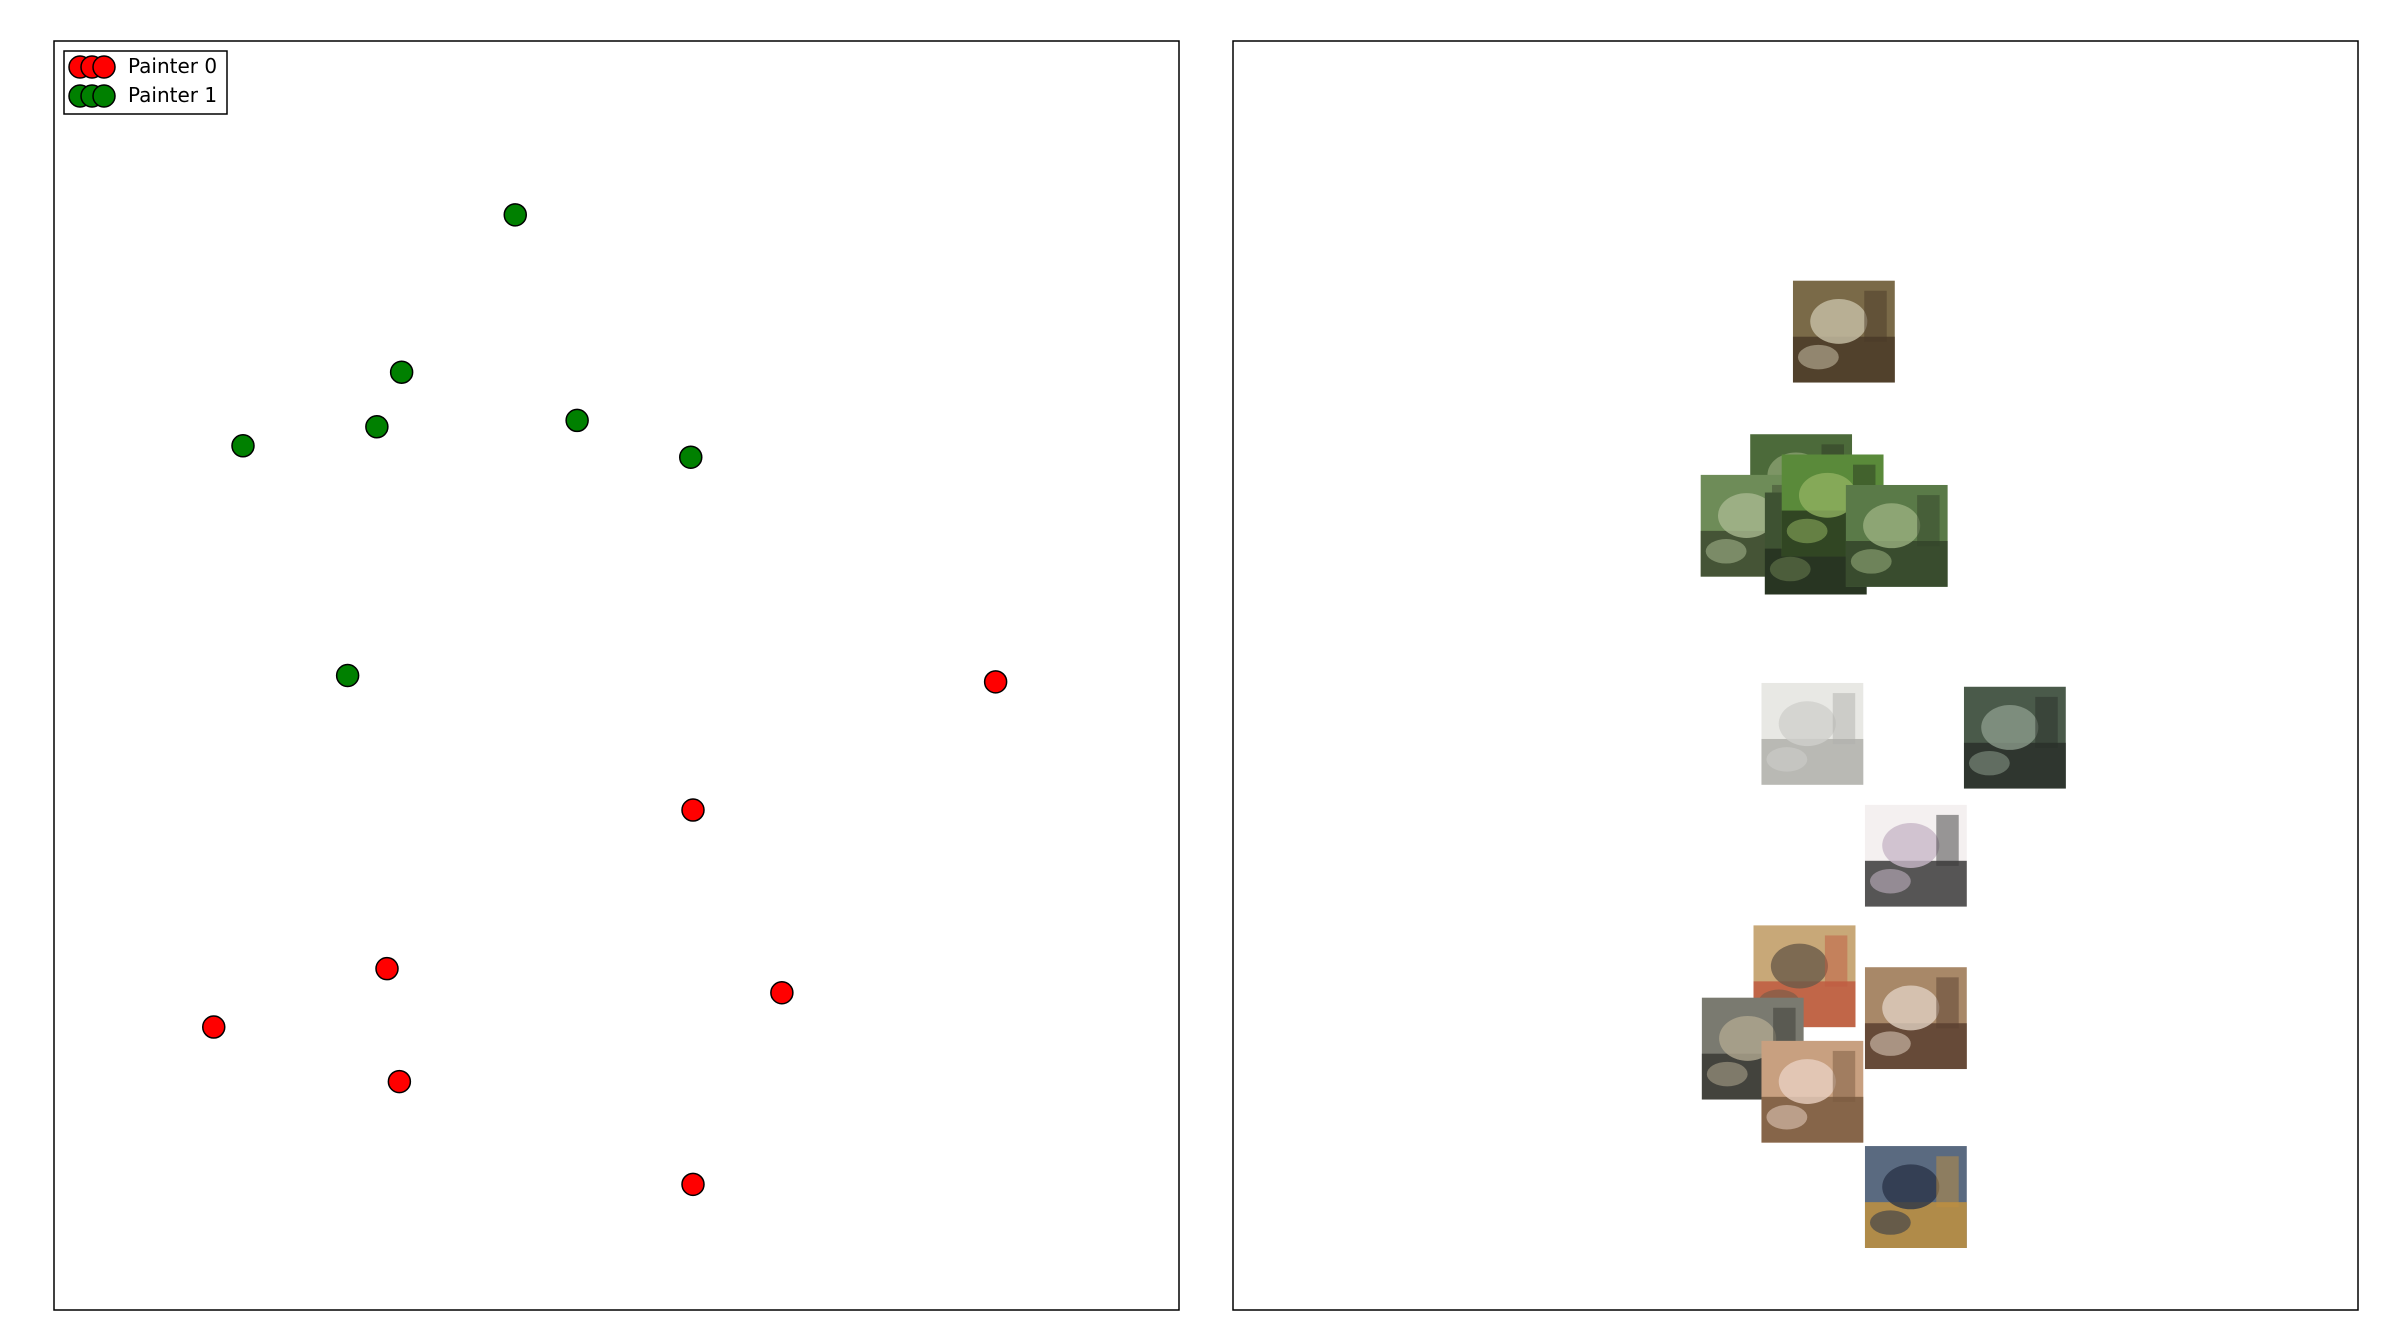 This screenshot has height=1343, width=2400. Describe the element at coordinates (2014, 737) in the screenshot. I see `painting-thumbnail-cubist` at that location.